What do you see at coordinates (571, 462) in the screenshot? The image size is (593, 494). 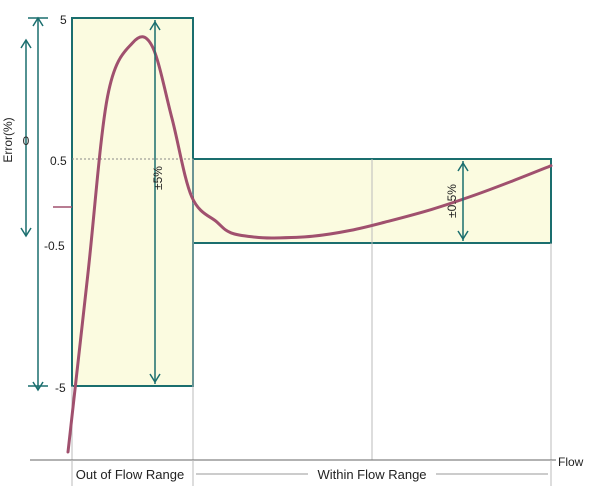 I see `x-axis-title: Flow` at bounding box center [571, 462].